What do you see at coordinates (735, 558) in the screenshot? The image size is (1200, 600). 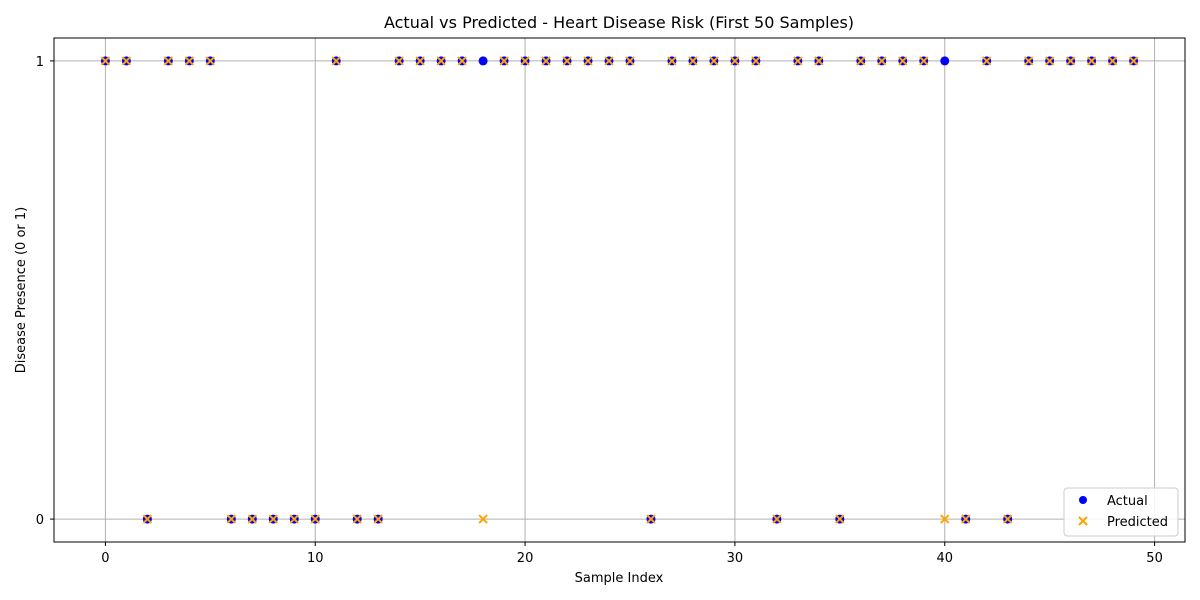 I see `x-tick-label: 30` at bounding box center [735, 558].